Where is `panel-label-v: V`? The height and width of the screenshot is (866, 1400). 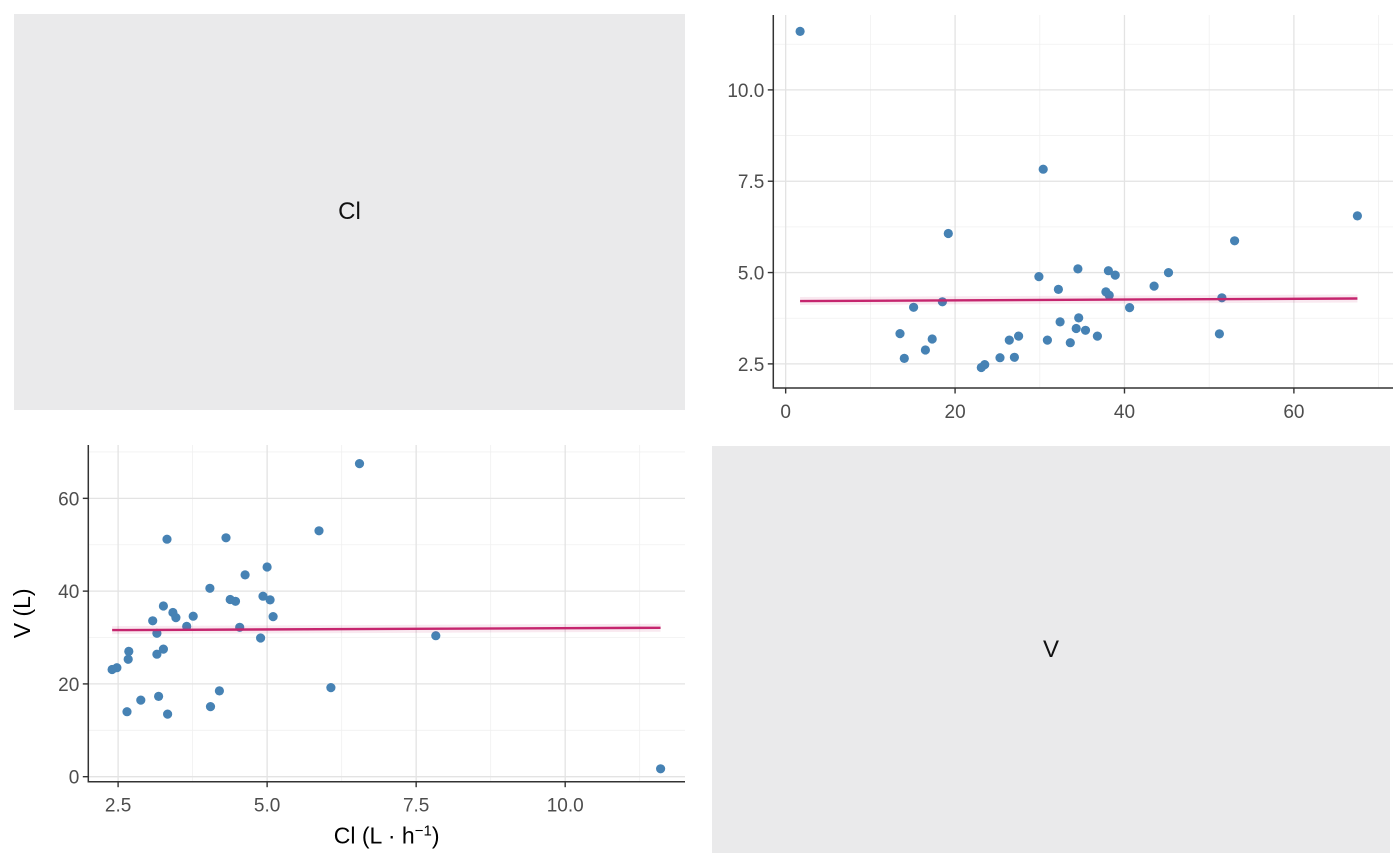 panel-label-v: V is located at coordinates (1050, 649).